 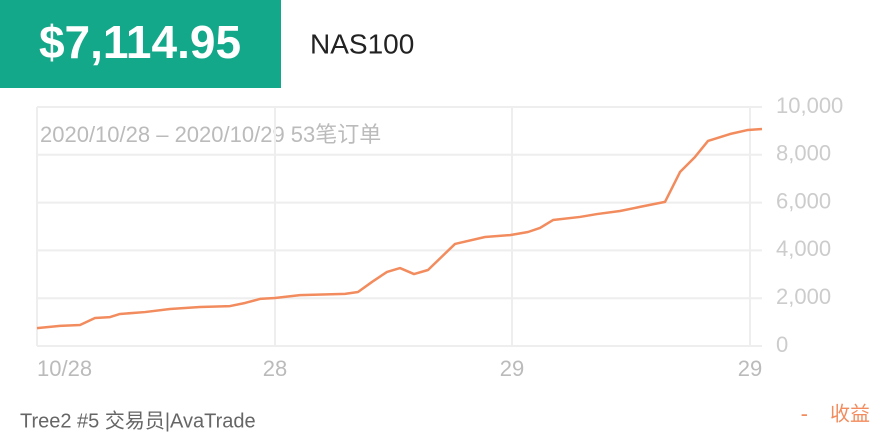 I want to click on balance-box, so click(x=140, y=44).